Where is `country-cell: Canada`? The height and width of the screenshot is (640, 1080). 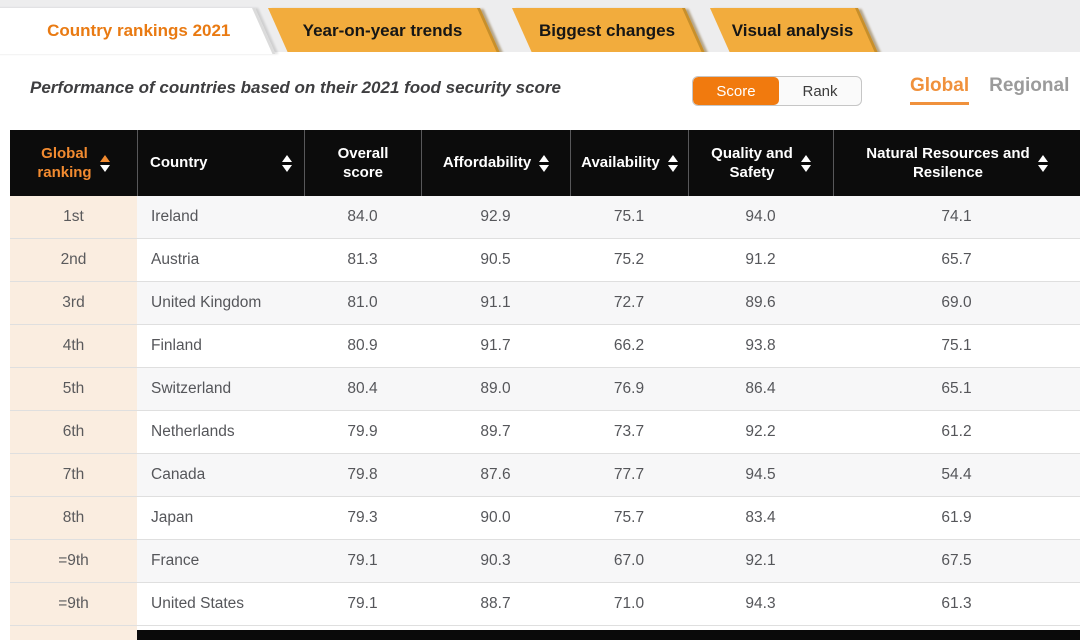
country-cell: Canada is located at coordinates (178, 474).